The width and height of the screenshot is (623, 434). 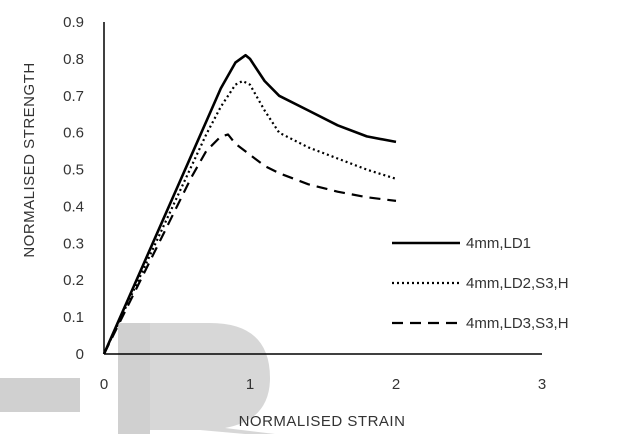 I want to click on watermark-r-bowl, so click(x=212, y=378).